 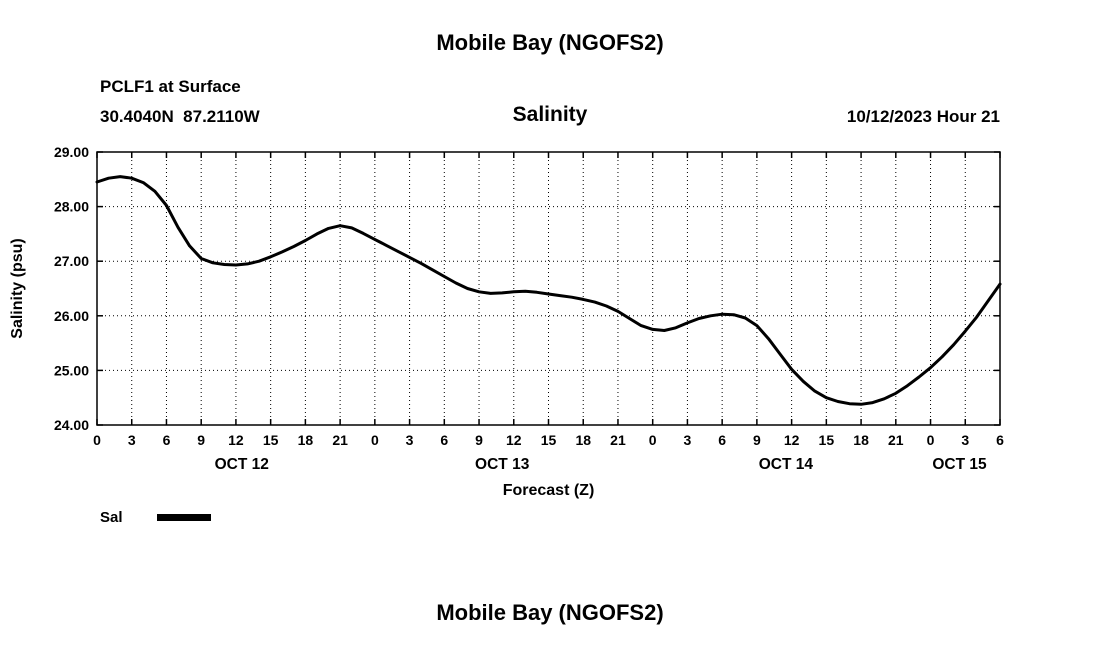 What do you see at coordinates (180, 116) in the screenshot?
I see `coordinates-label: 30.4040N 87.2110W` at bounding box center [180, 116].